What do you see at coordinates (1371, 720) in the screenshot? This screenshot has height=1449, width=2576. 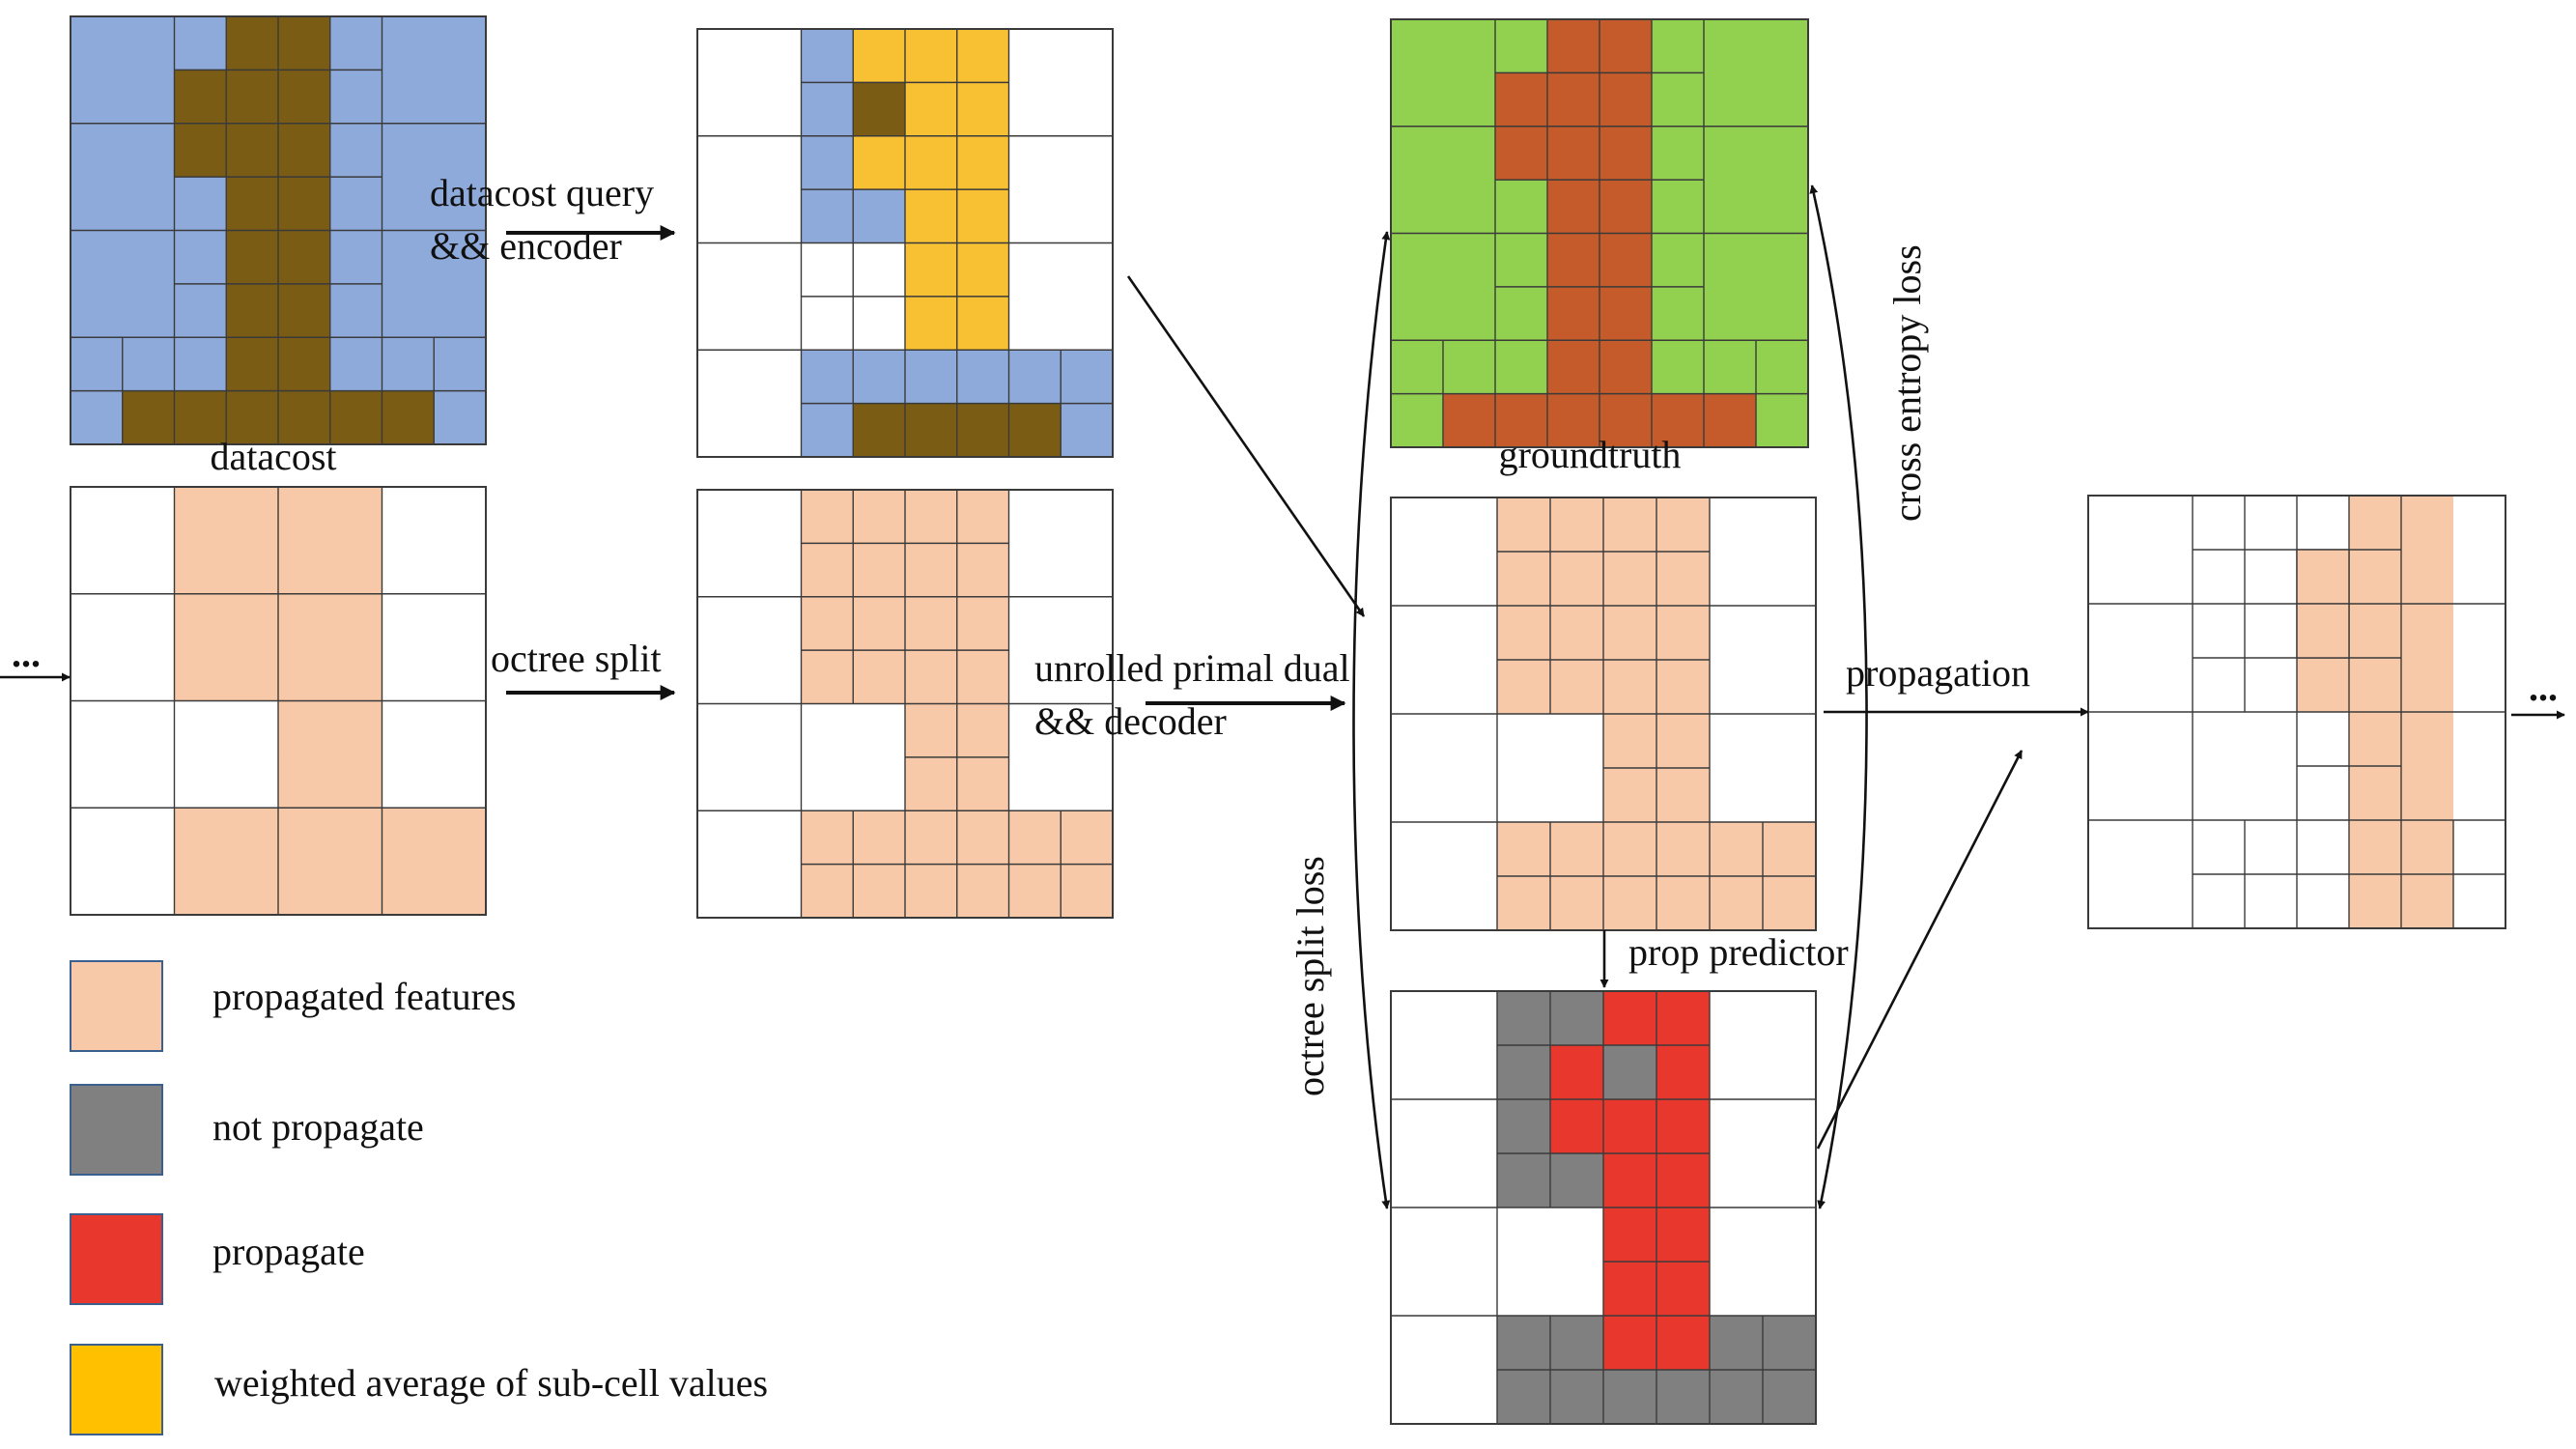 I see `octree-split-loss-arrow` at bounding box center [1371, 720].